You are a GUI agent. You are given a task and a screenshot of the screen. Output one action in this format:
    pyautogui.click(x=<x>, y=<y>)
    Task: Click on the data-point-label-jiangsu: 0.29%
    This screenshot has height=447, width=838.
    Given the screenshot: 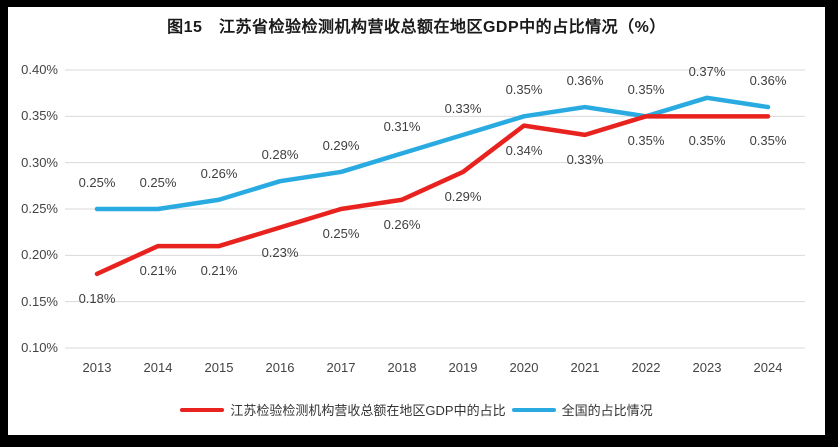 What is the action you would take?
    pyautogui.click(x=463, y=196)
    